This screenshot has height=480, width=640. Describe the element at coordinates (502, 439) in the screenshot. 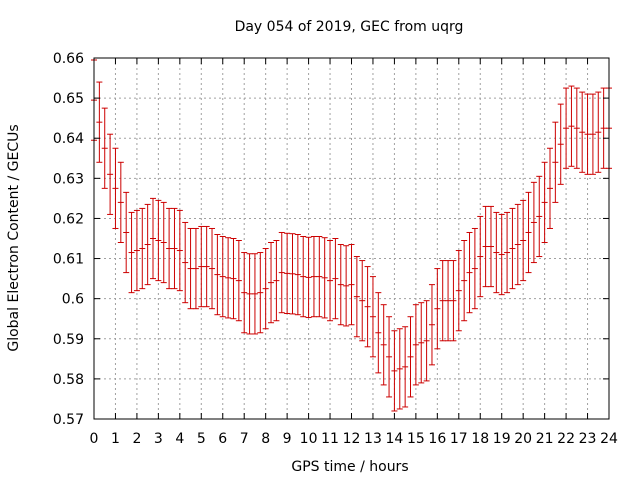

I see `x-tick-label: 19` at that location.